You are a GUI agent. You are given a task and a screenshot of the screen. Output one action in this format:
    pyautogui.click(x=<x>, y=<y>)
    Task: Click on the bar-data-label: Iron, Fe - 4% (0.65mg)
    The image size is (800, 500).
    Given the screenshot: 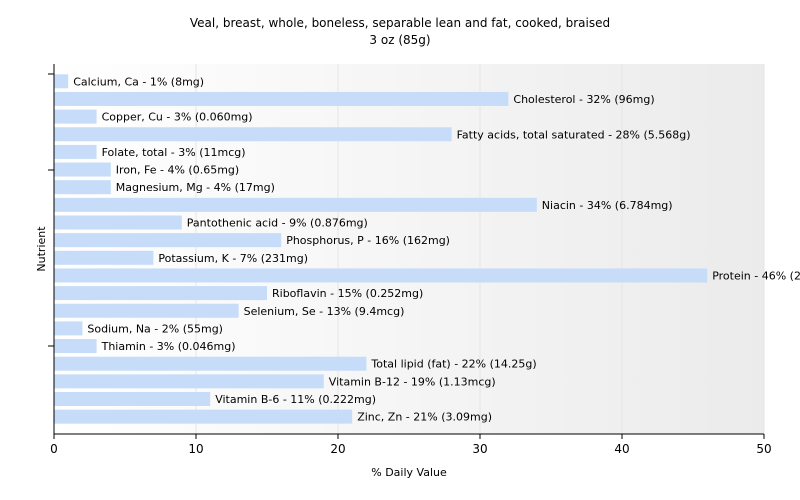 What is the action you would take?
    pyautogui.click(x=177, y=170)
    